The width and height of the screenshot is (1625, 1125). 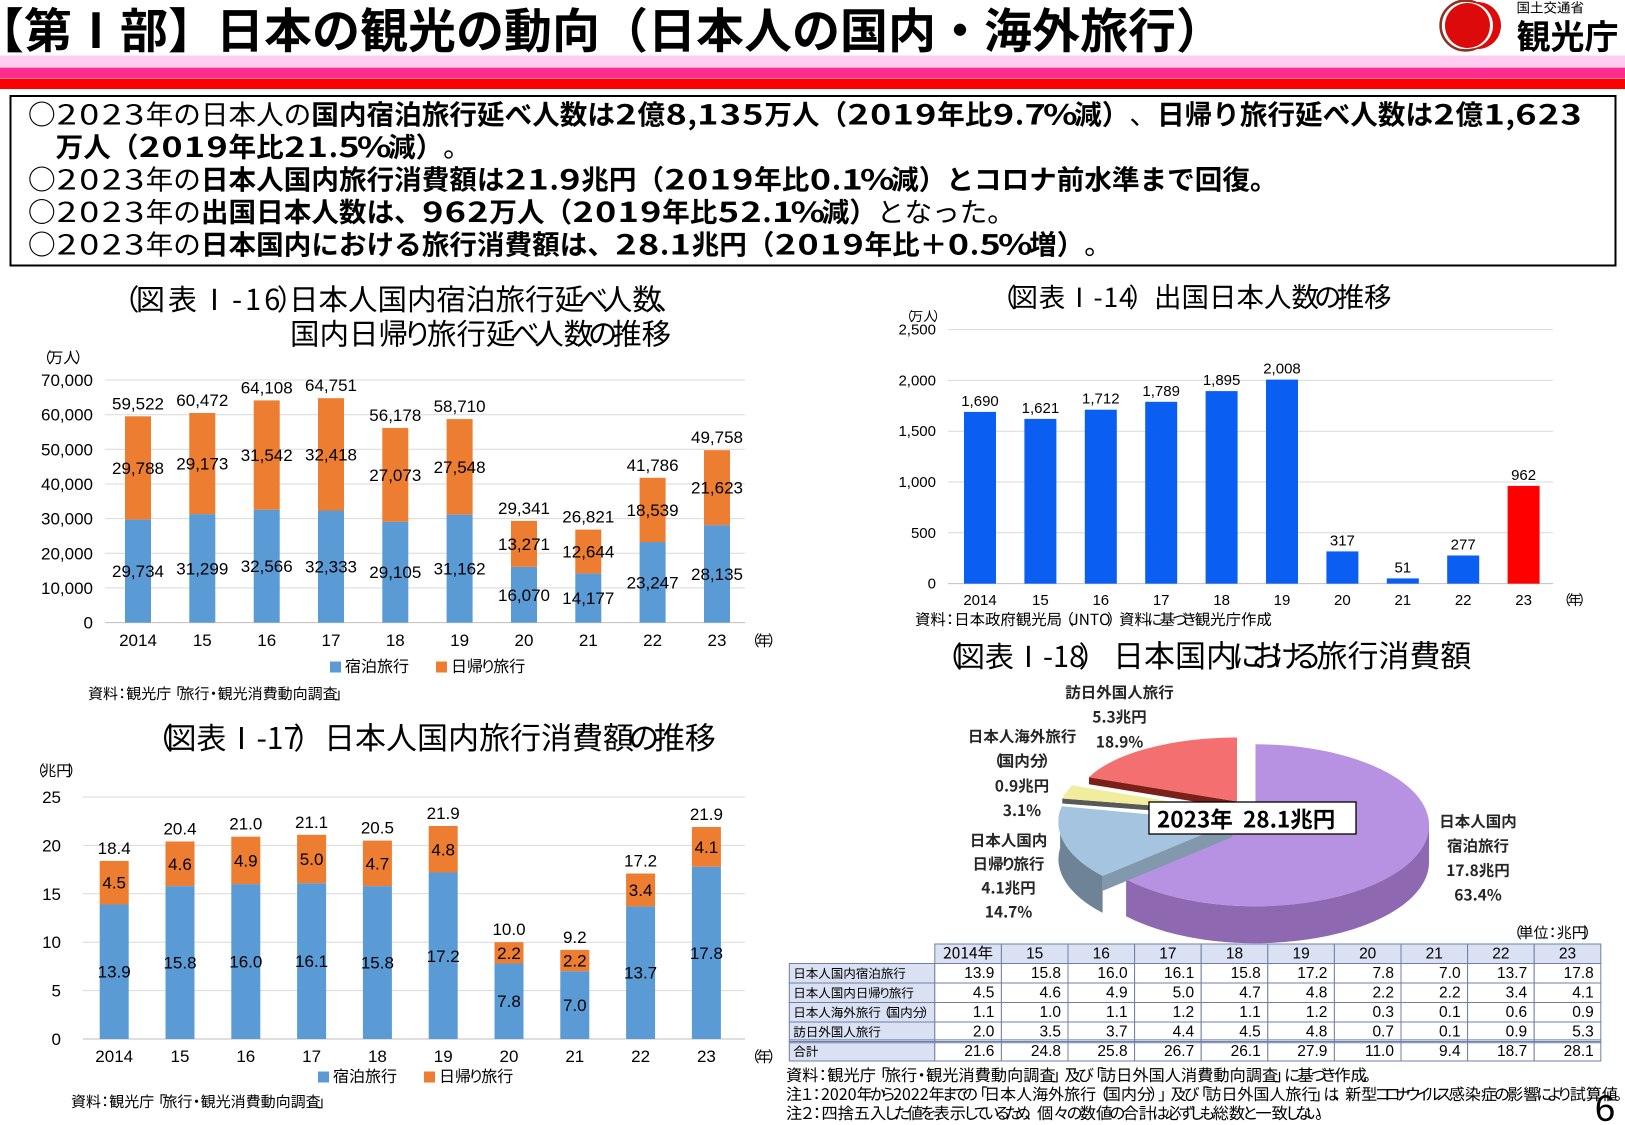 What do you see at coordinates (460, 406) in the screenshot?
I see `svg-text: 58,710` at bounding box center [460, 406].